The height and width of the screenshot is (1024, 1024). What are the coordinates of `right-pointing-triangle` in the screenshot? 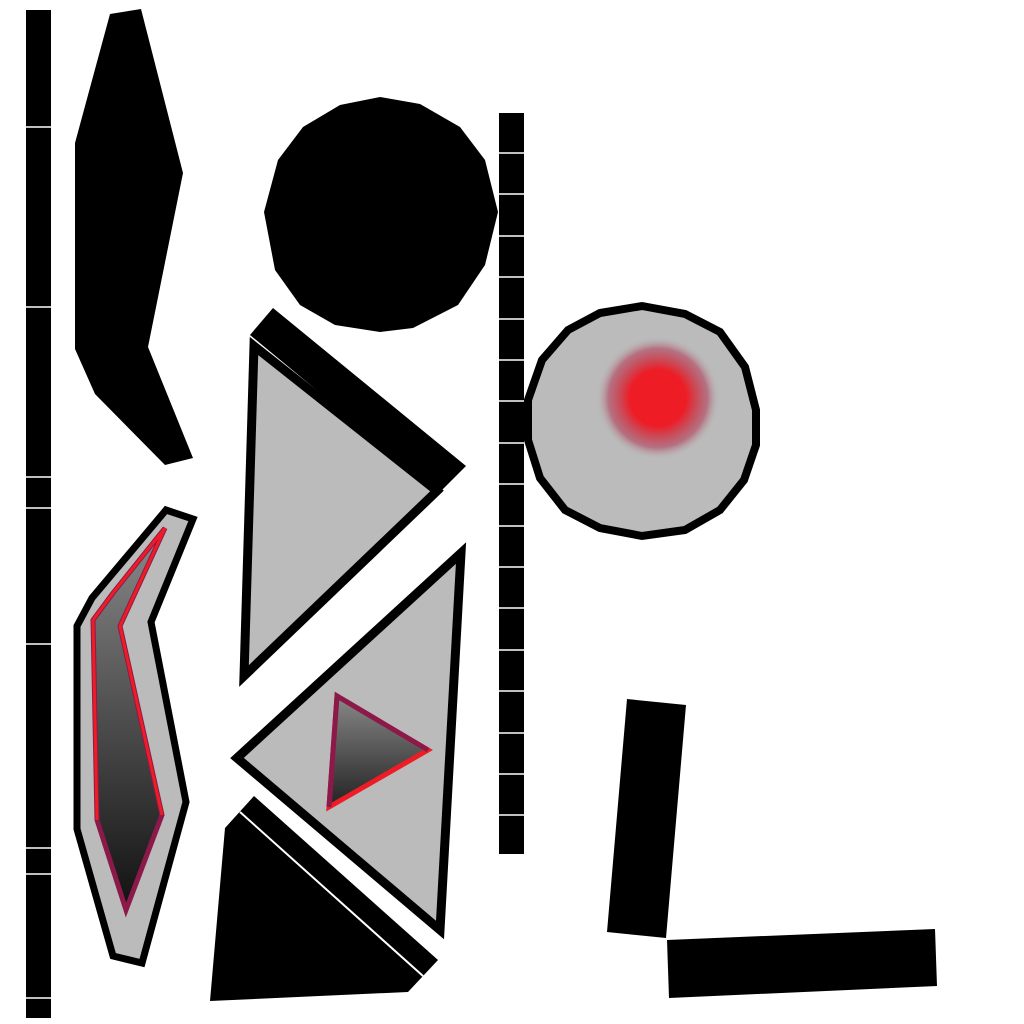 It's located at (341, 511).